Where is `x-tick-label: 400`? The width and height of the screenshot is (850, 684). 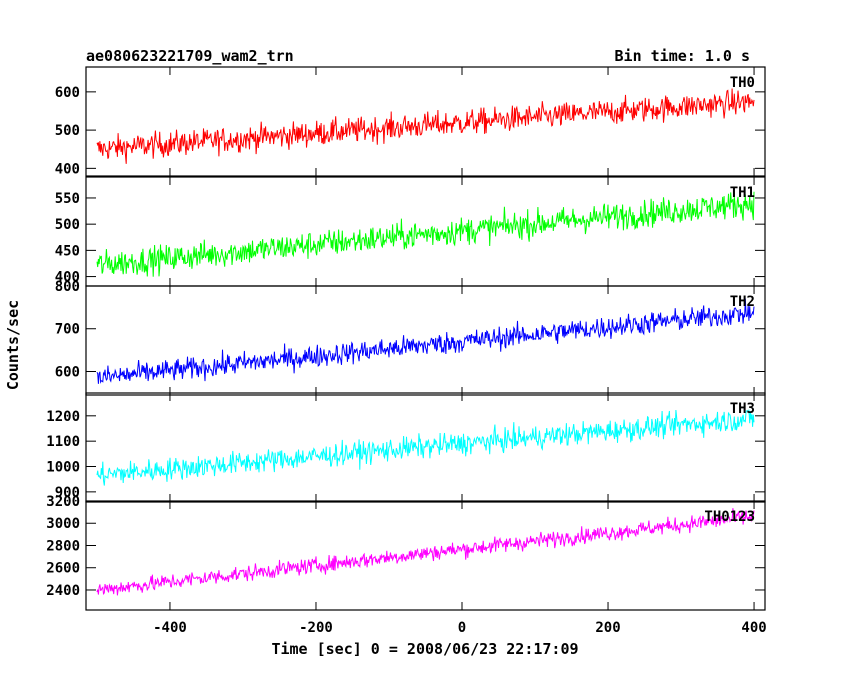 x-tick-label: 400 is located at coordinates (753, 628).